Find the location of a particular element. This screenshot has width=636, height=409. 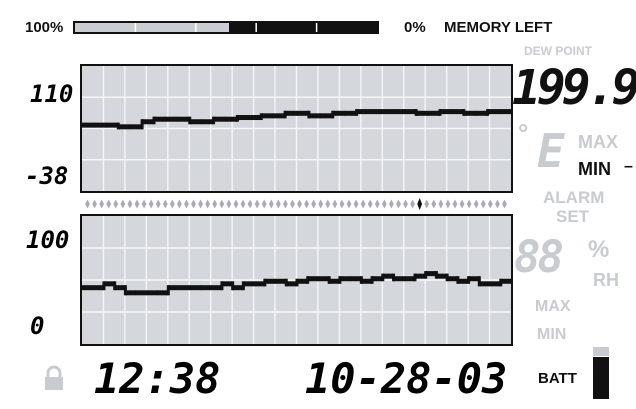

battery-cap is located at coordinates (601, 351).